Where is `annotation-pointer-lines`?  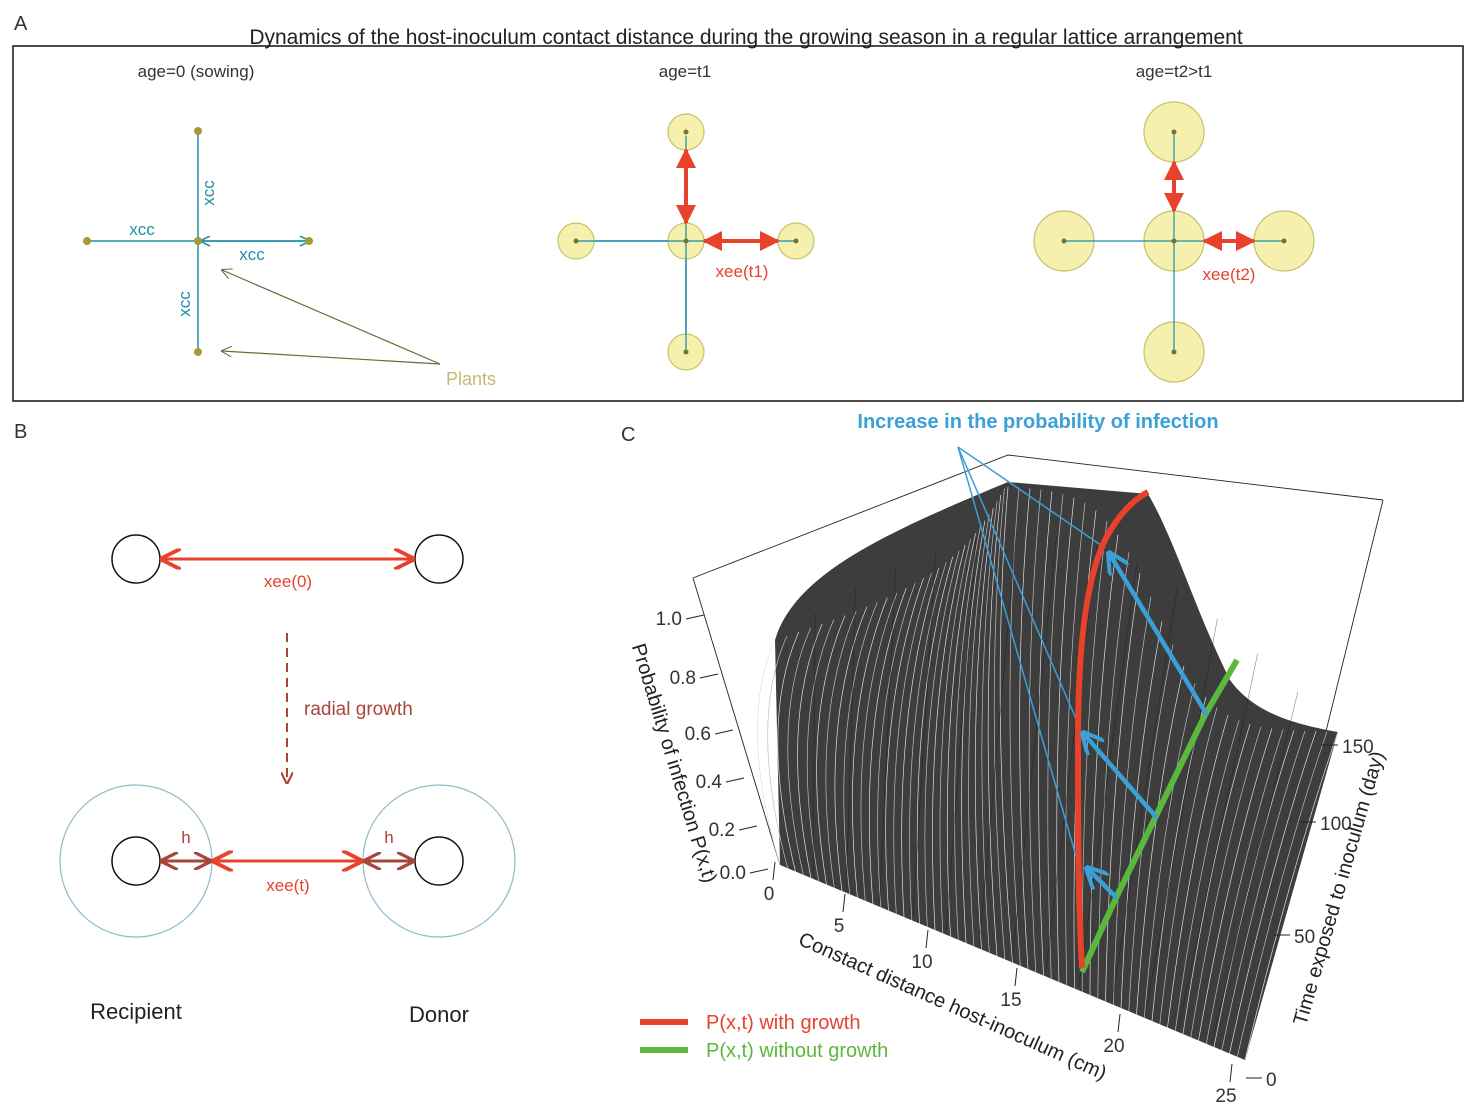 annotation-pointer-lines is located at coordinates (1031, 658).